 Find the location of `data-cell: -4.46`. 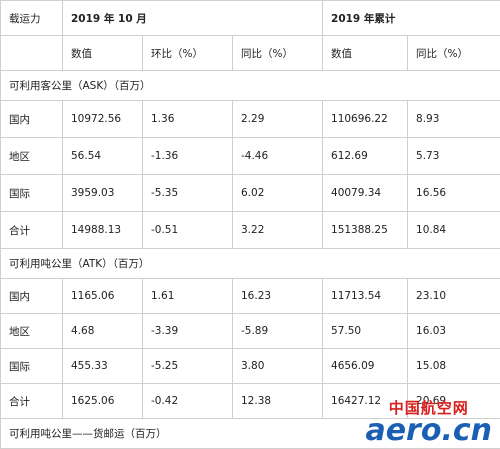

data-cell: -4.46 is located at coordinates (278, 156).